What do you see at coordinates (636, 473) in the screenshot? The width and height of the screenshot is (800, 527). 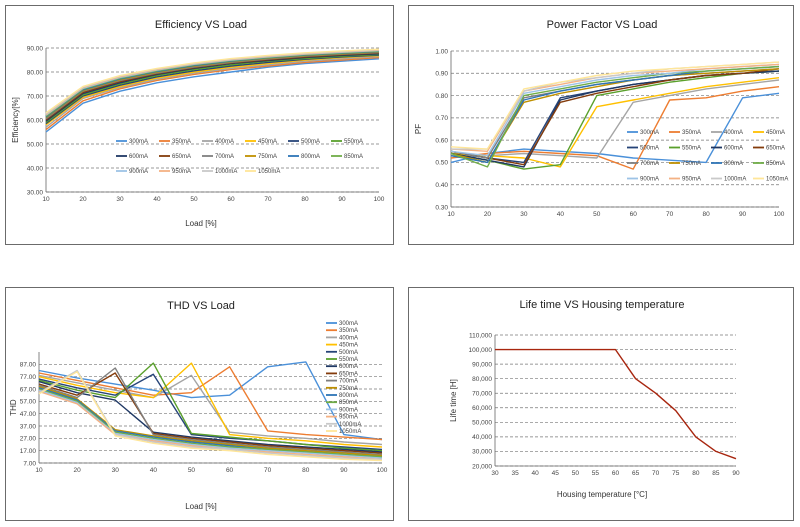 I see `x-tick-label: 65` at bounding box center [636, 473].